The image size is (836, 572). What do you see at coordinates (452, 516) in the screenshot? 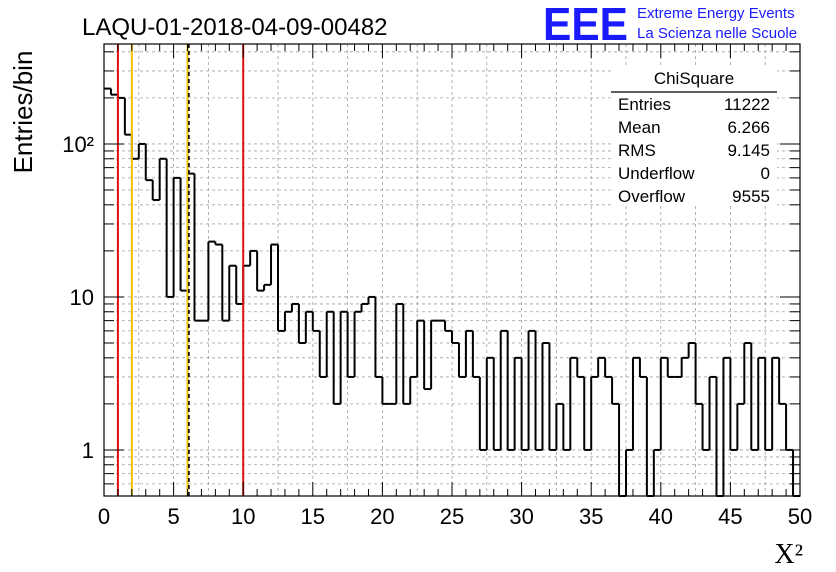
I see `x-tick-label: 25` at bounding box center [452, 516].